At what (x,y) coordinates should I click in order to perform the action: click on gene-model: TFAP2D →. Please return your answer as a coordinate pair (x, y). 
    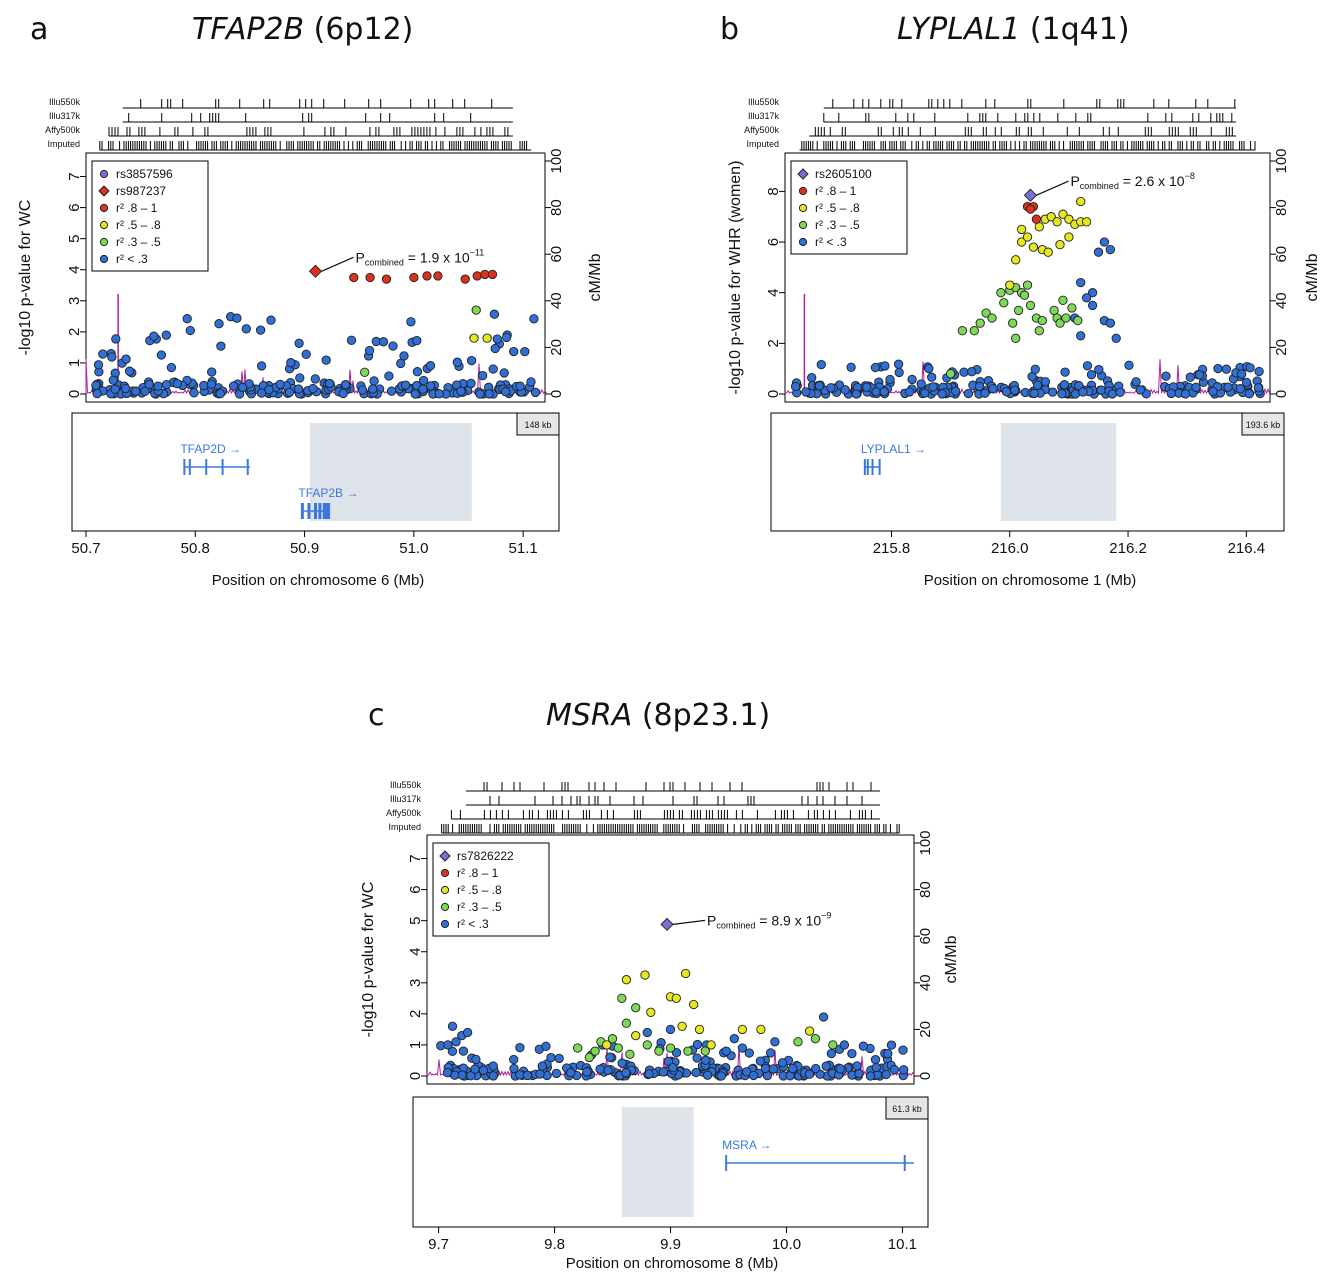
    Looking at the image, I should click on (215, 458).